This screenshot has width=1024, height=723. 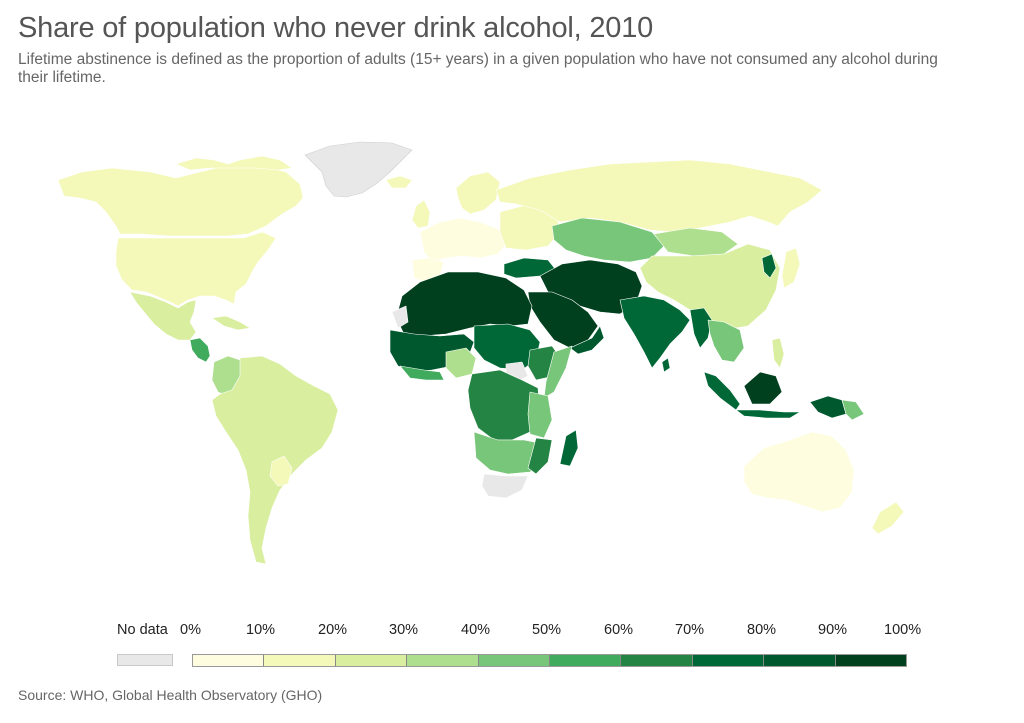 I want to click on legend-tick-label: 90%, so click(x=833, y=630).